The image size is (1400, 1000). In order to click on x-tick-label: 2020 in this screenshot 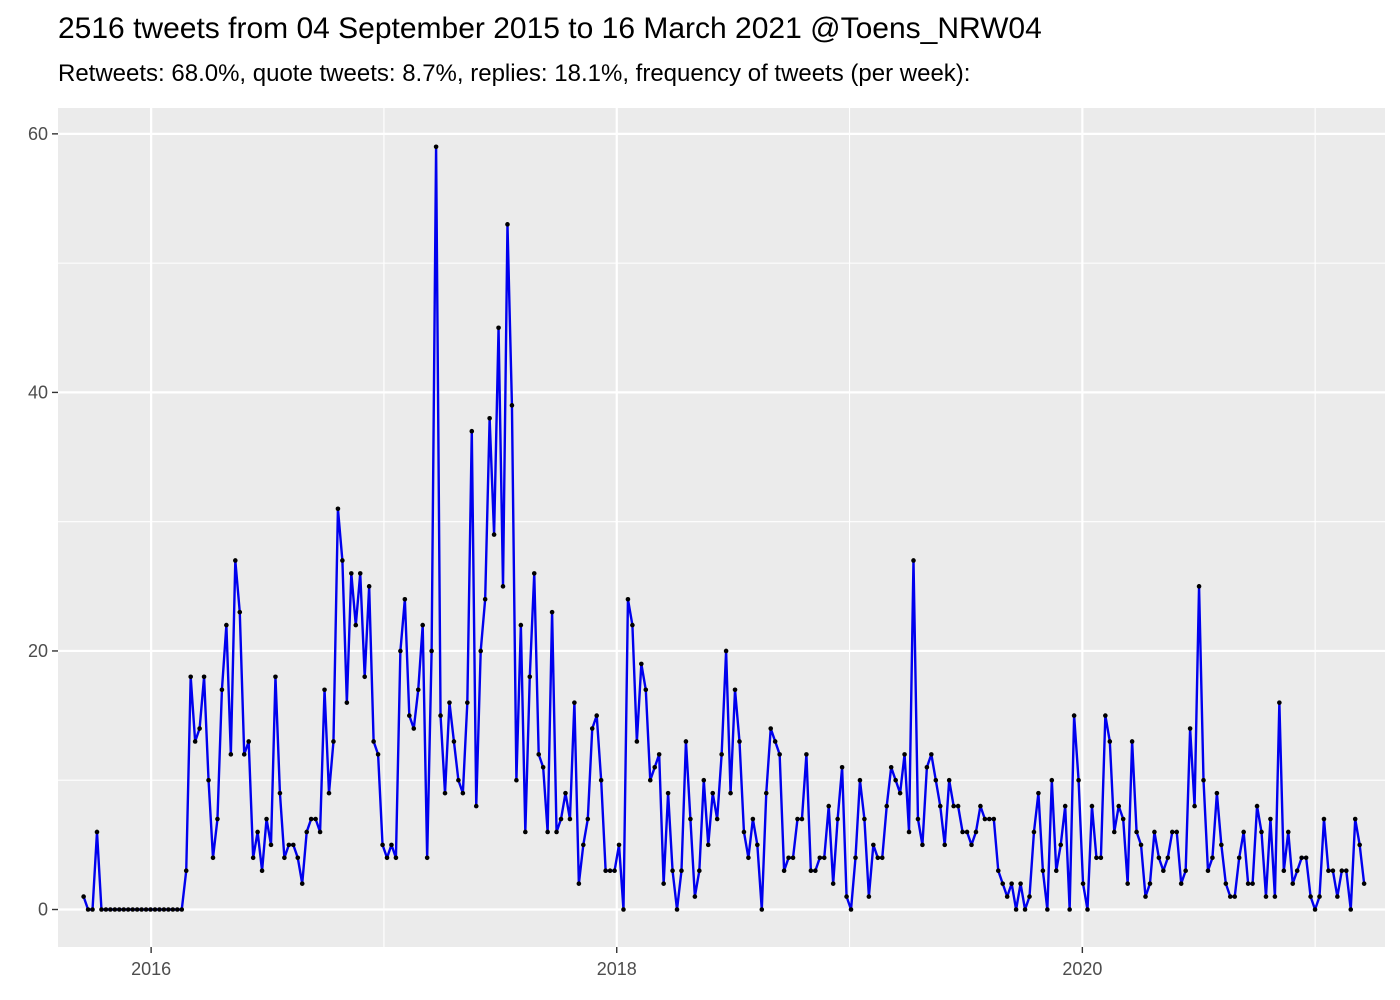, I will do `click(1082, 969)`.